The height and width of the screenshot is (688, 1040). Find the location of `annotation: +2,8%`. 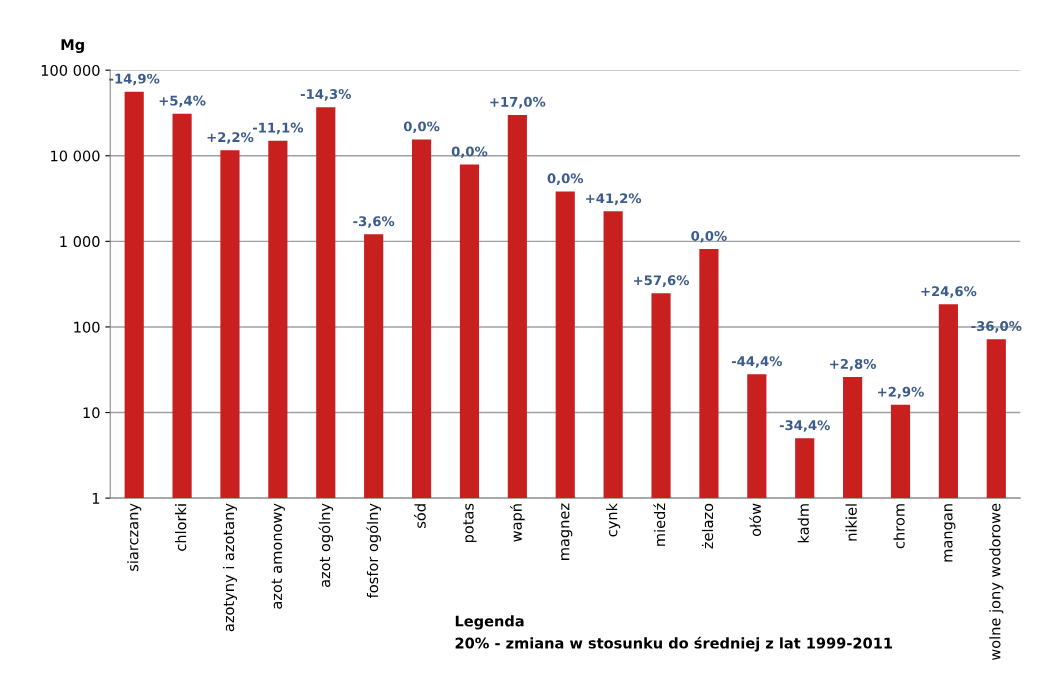

annotation: +2,8% is located at coordinates (853, 364).